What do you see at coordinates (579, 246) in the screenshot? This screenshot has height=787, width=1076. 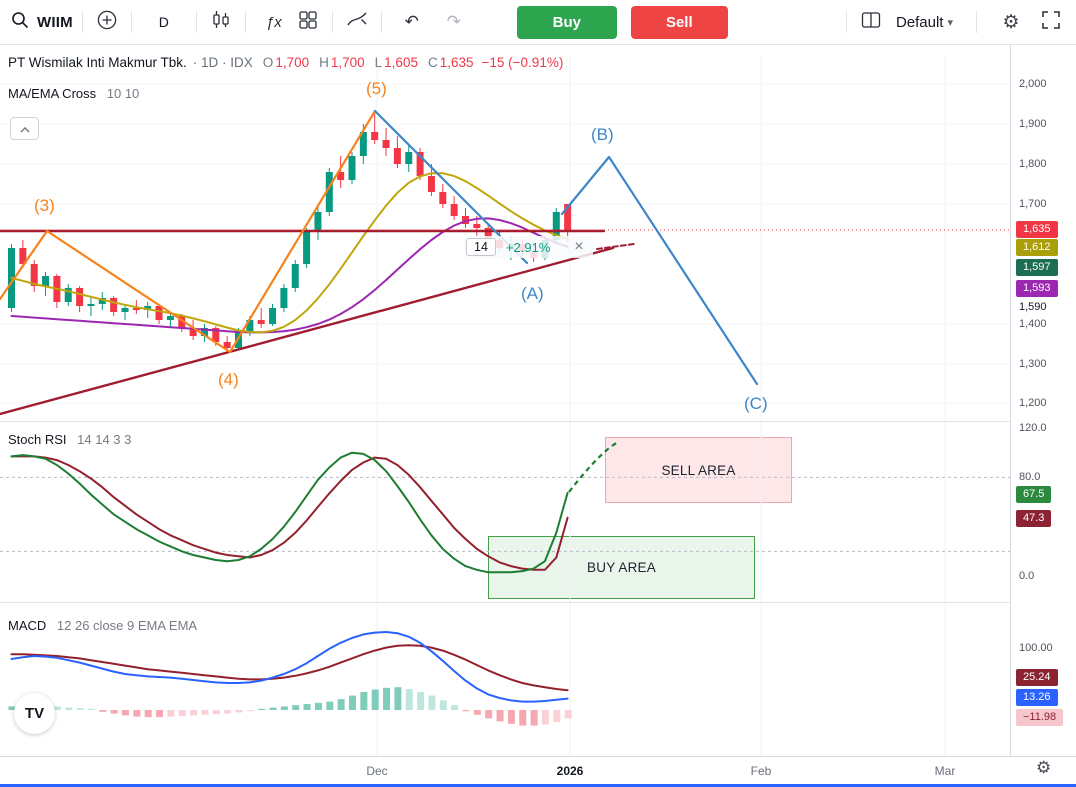 I see `close-icon: ×` at bounding box center [579, 246].